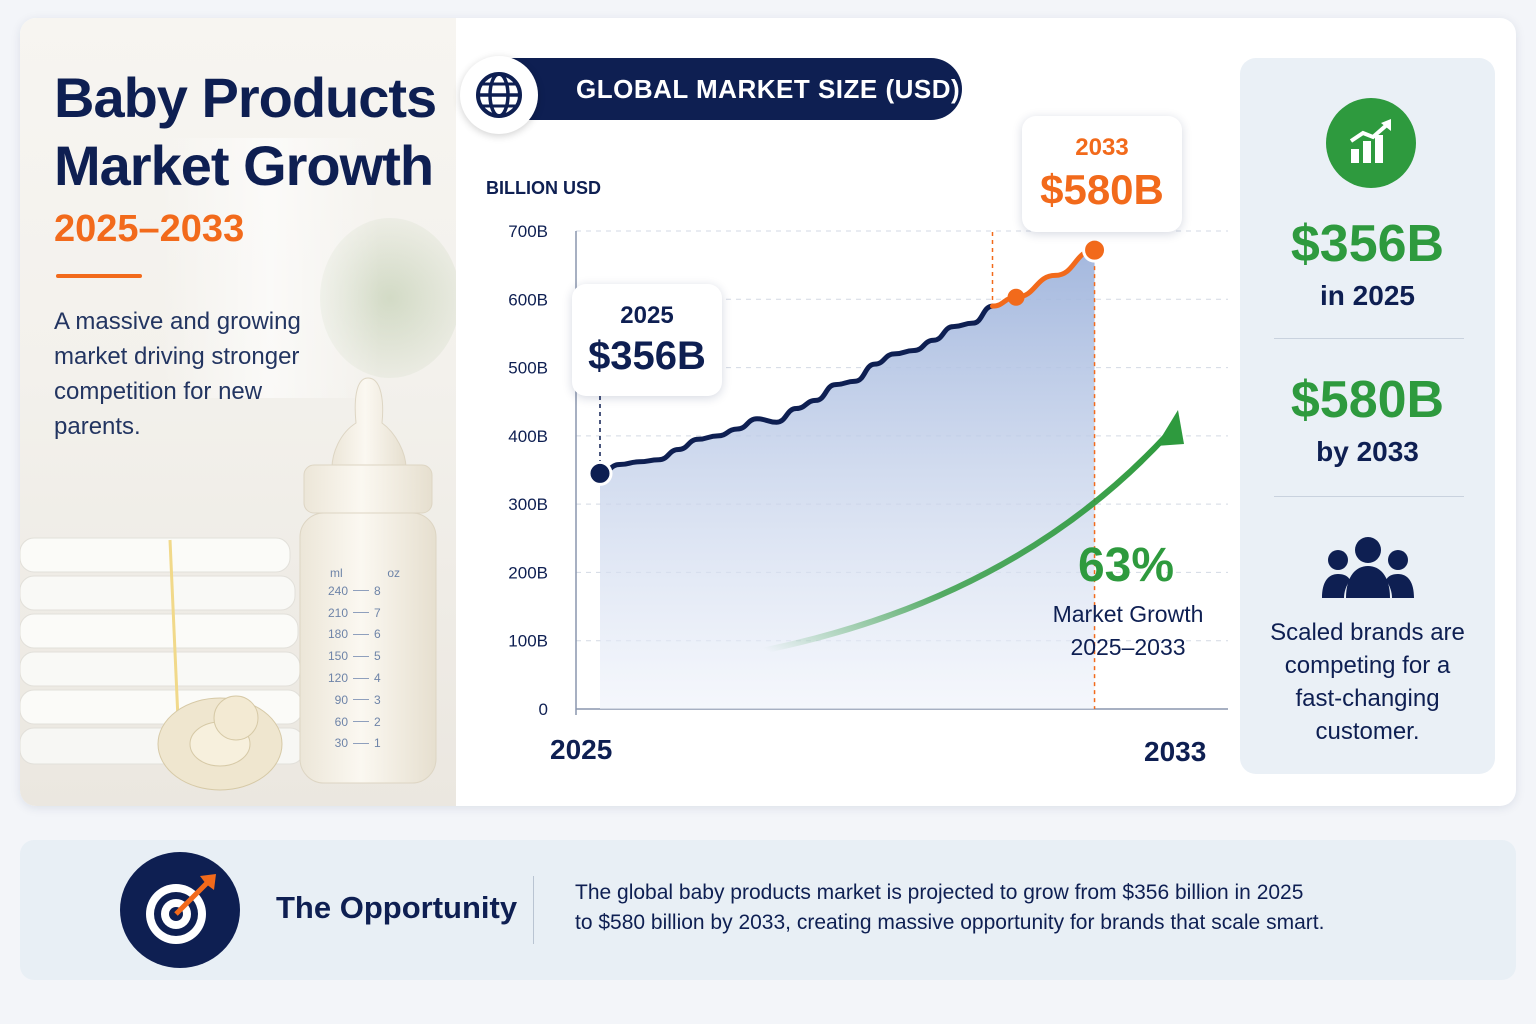 Image resolution: width=1536 pixels, height=1024 pixels. I want to click on bottle-oz-value: 3, so click(377, 699).